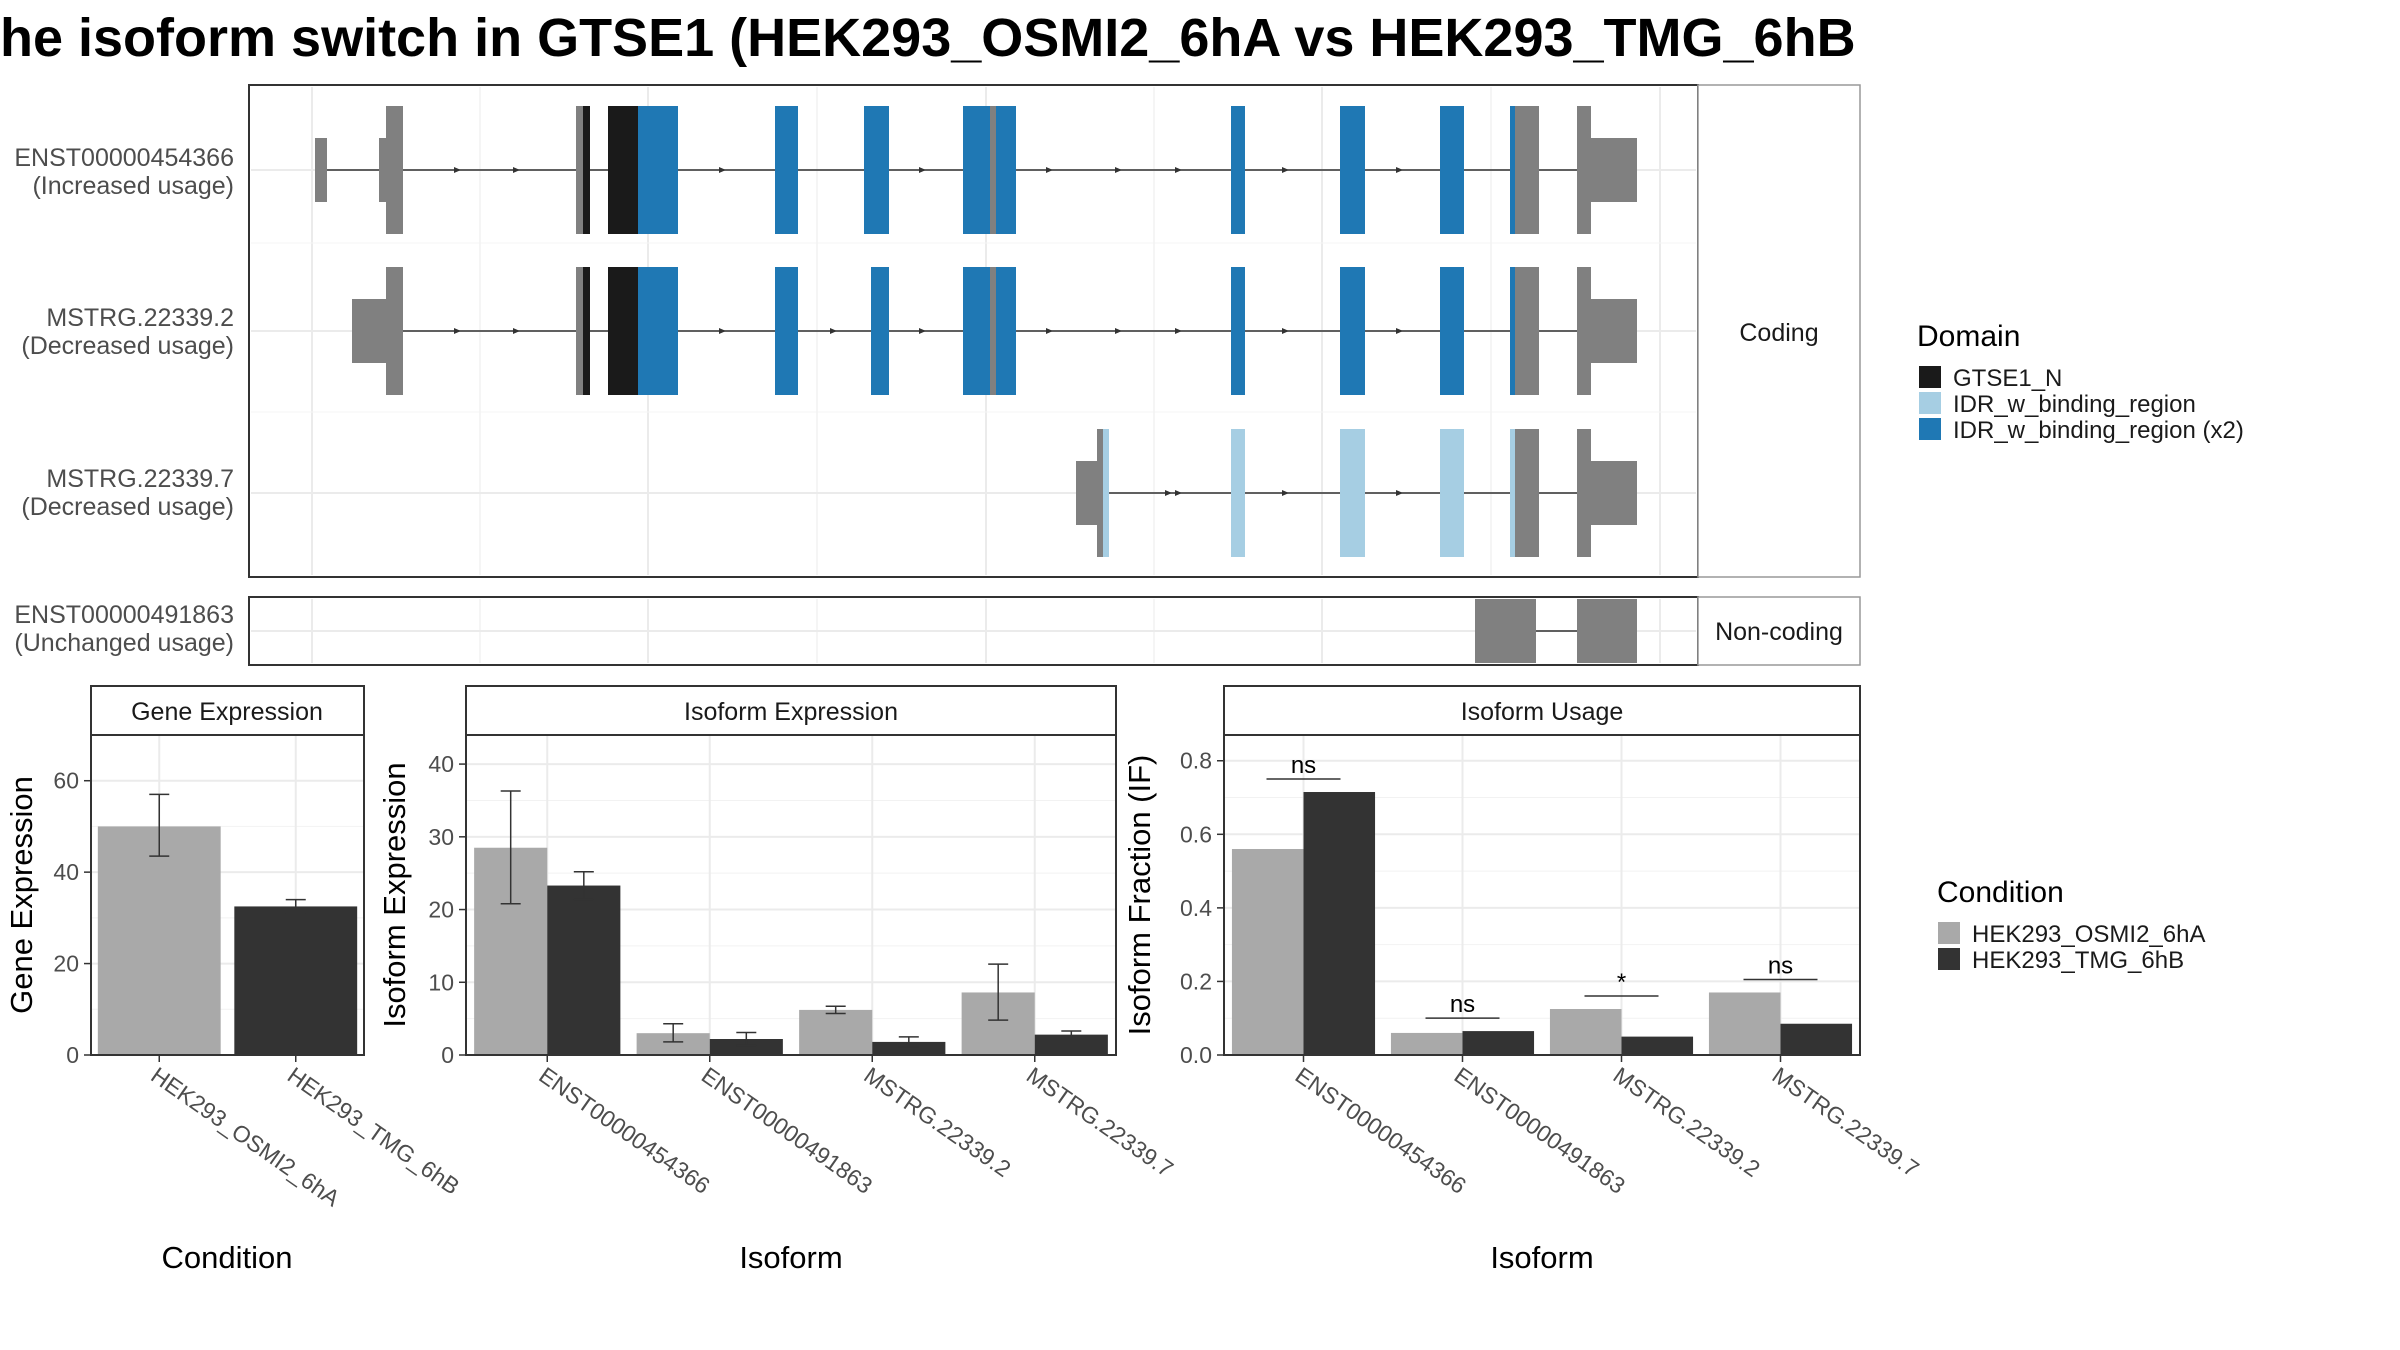 The image size is (2400, 1350). I want to click on chart-error-bars, so click(227, 854).